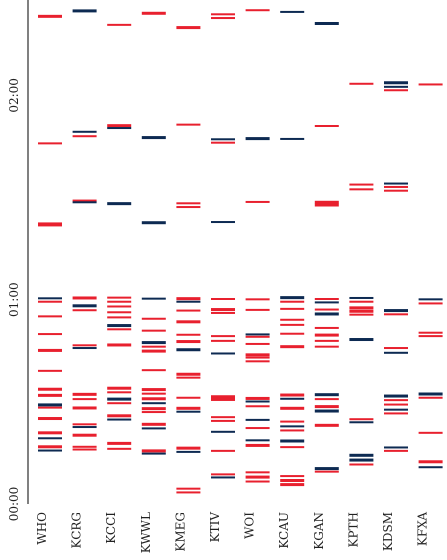  I want to click on x-tick-label: KCCI, so click(111, 528).